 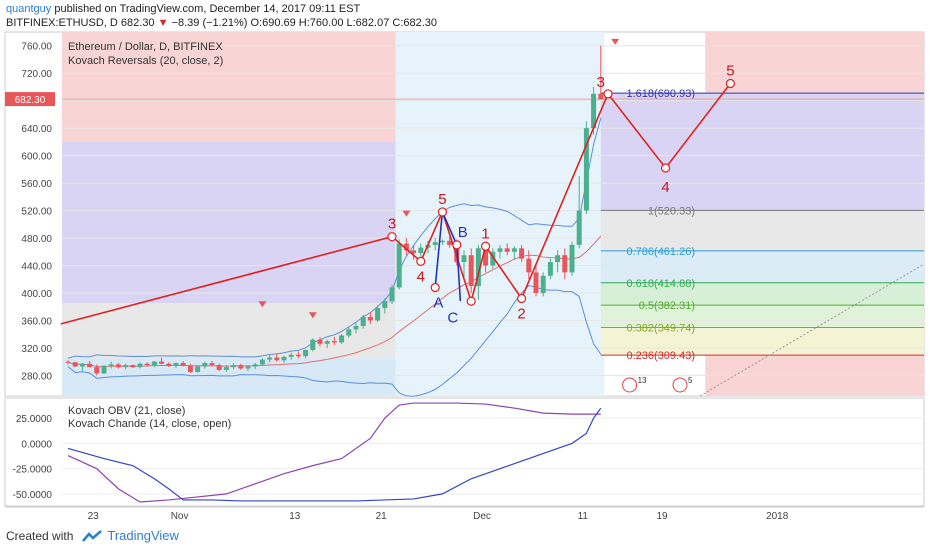 What do you see at coordinates (36, 267) in the screenshot?
I see `price-tick-label: 440.00` at bounding box center [36, 267].